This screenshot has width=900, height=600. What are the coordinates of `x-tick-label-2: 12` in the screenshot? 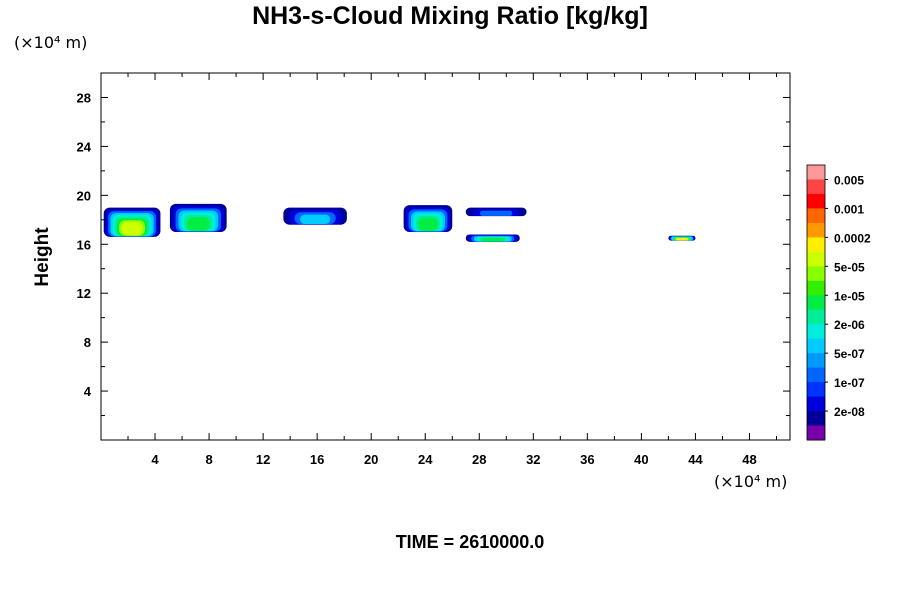 It's located at (263, 459).